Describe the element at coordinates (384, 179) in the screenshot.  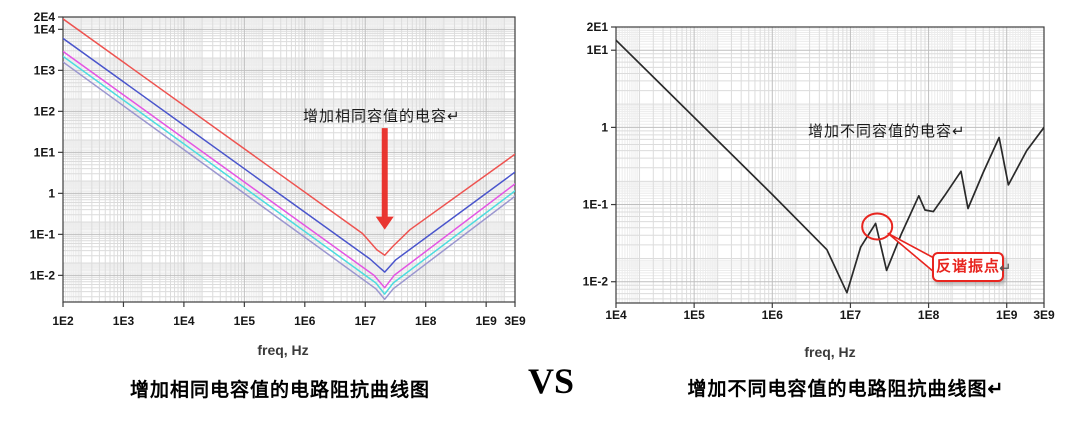
I see `annotation-arrow` at that location.